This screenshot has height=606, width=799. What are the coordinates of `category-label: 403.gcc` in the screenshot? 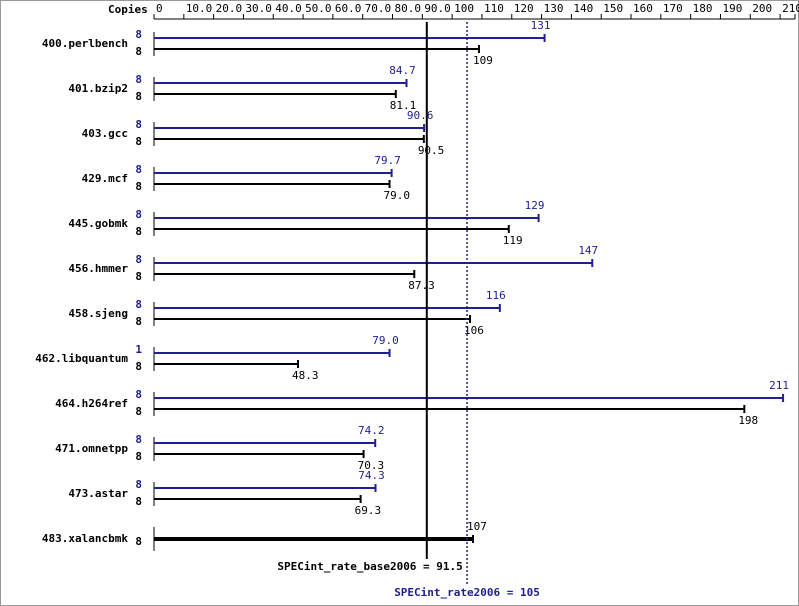 It's located at (105, 133).